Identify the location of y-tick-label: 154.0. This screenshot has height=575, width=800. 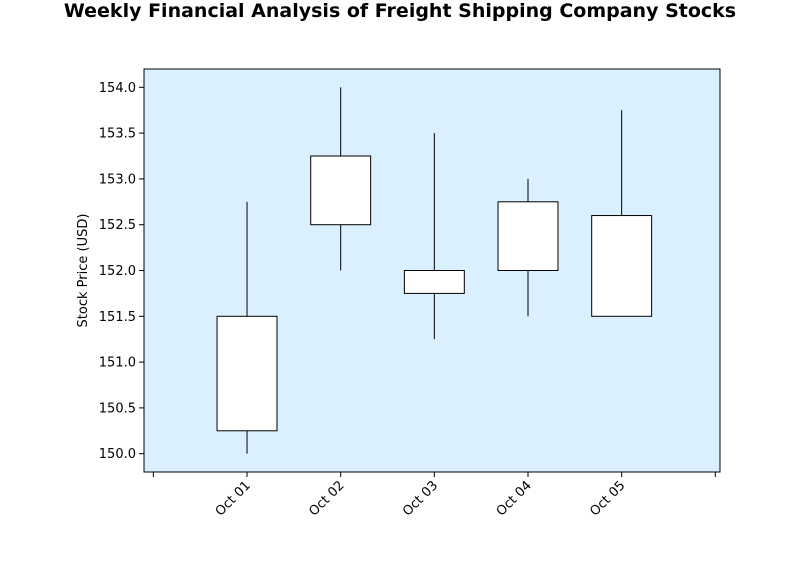
(117, 88).